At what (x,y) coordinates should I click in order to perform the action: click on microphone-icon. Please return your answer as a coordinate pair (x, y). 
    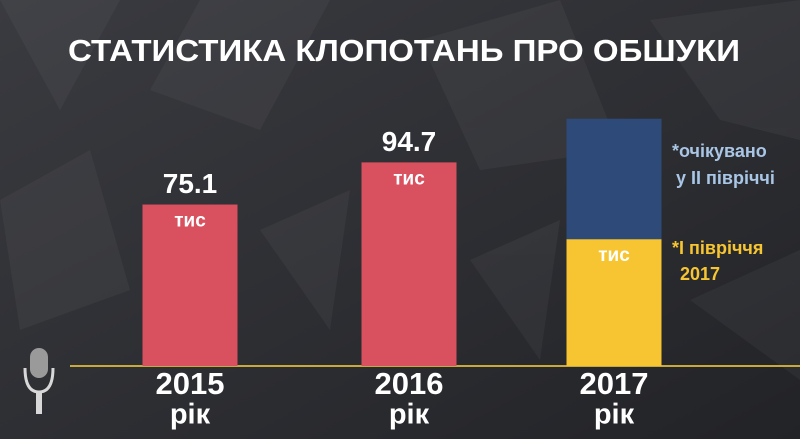
    Looking at the image, I should click on (39, 381).